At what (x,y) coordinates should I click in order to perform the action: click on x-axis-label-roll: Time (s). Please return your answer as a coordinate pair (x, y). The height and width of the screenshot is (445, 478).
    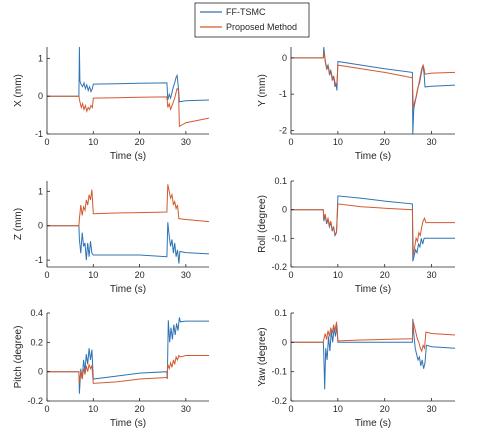
    Looking at the image, I should click on (373, 289).